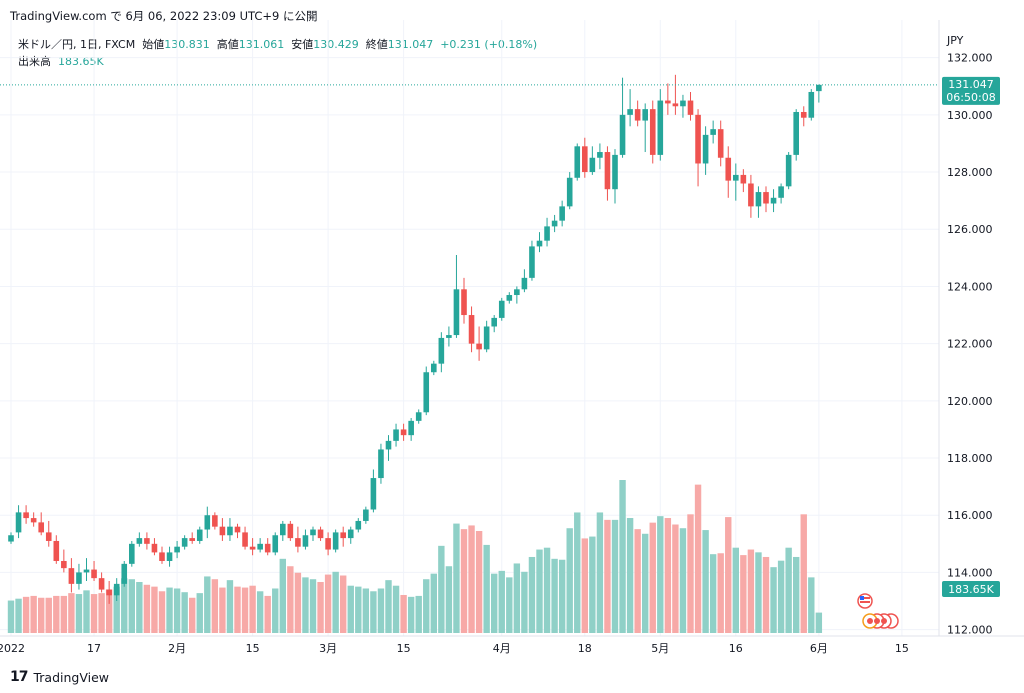 The width and height of the screenshot is (1024, 693). I want to click on close-value: 131.047, so click(410, 44).